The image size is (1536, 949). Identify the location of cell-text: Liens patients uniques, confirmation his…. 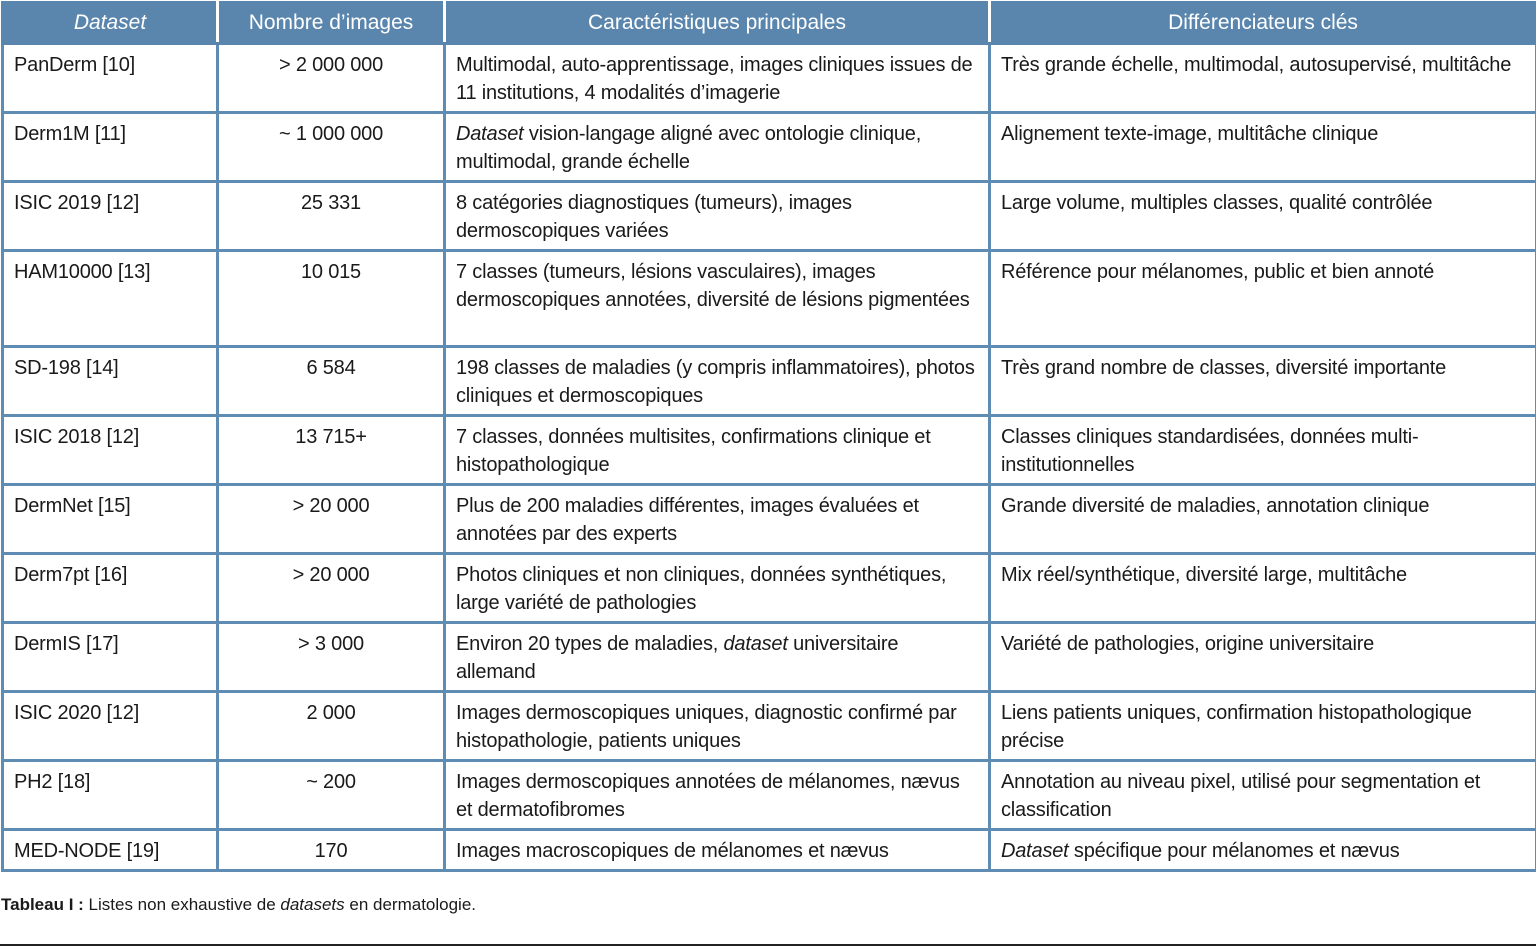
(1236, 727).